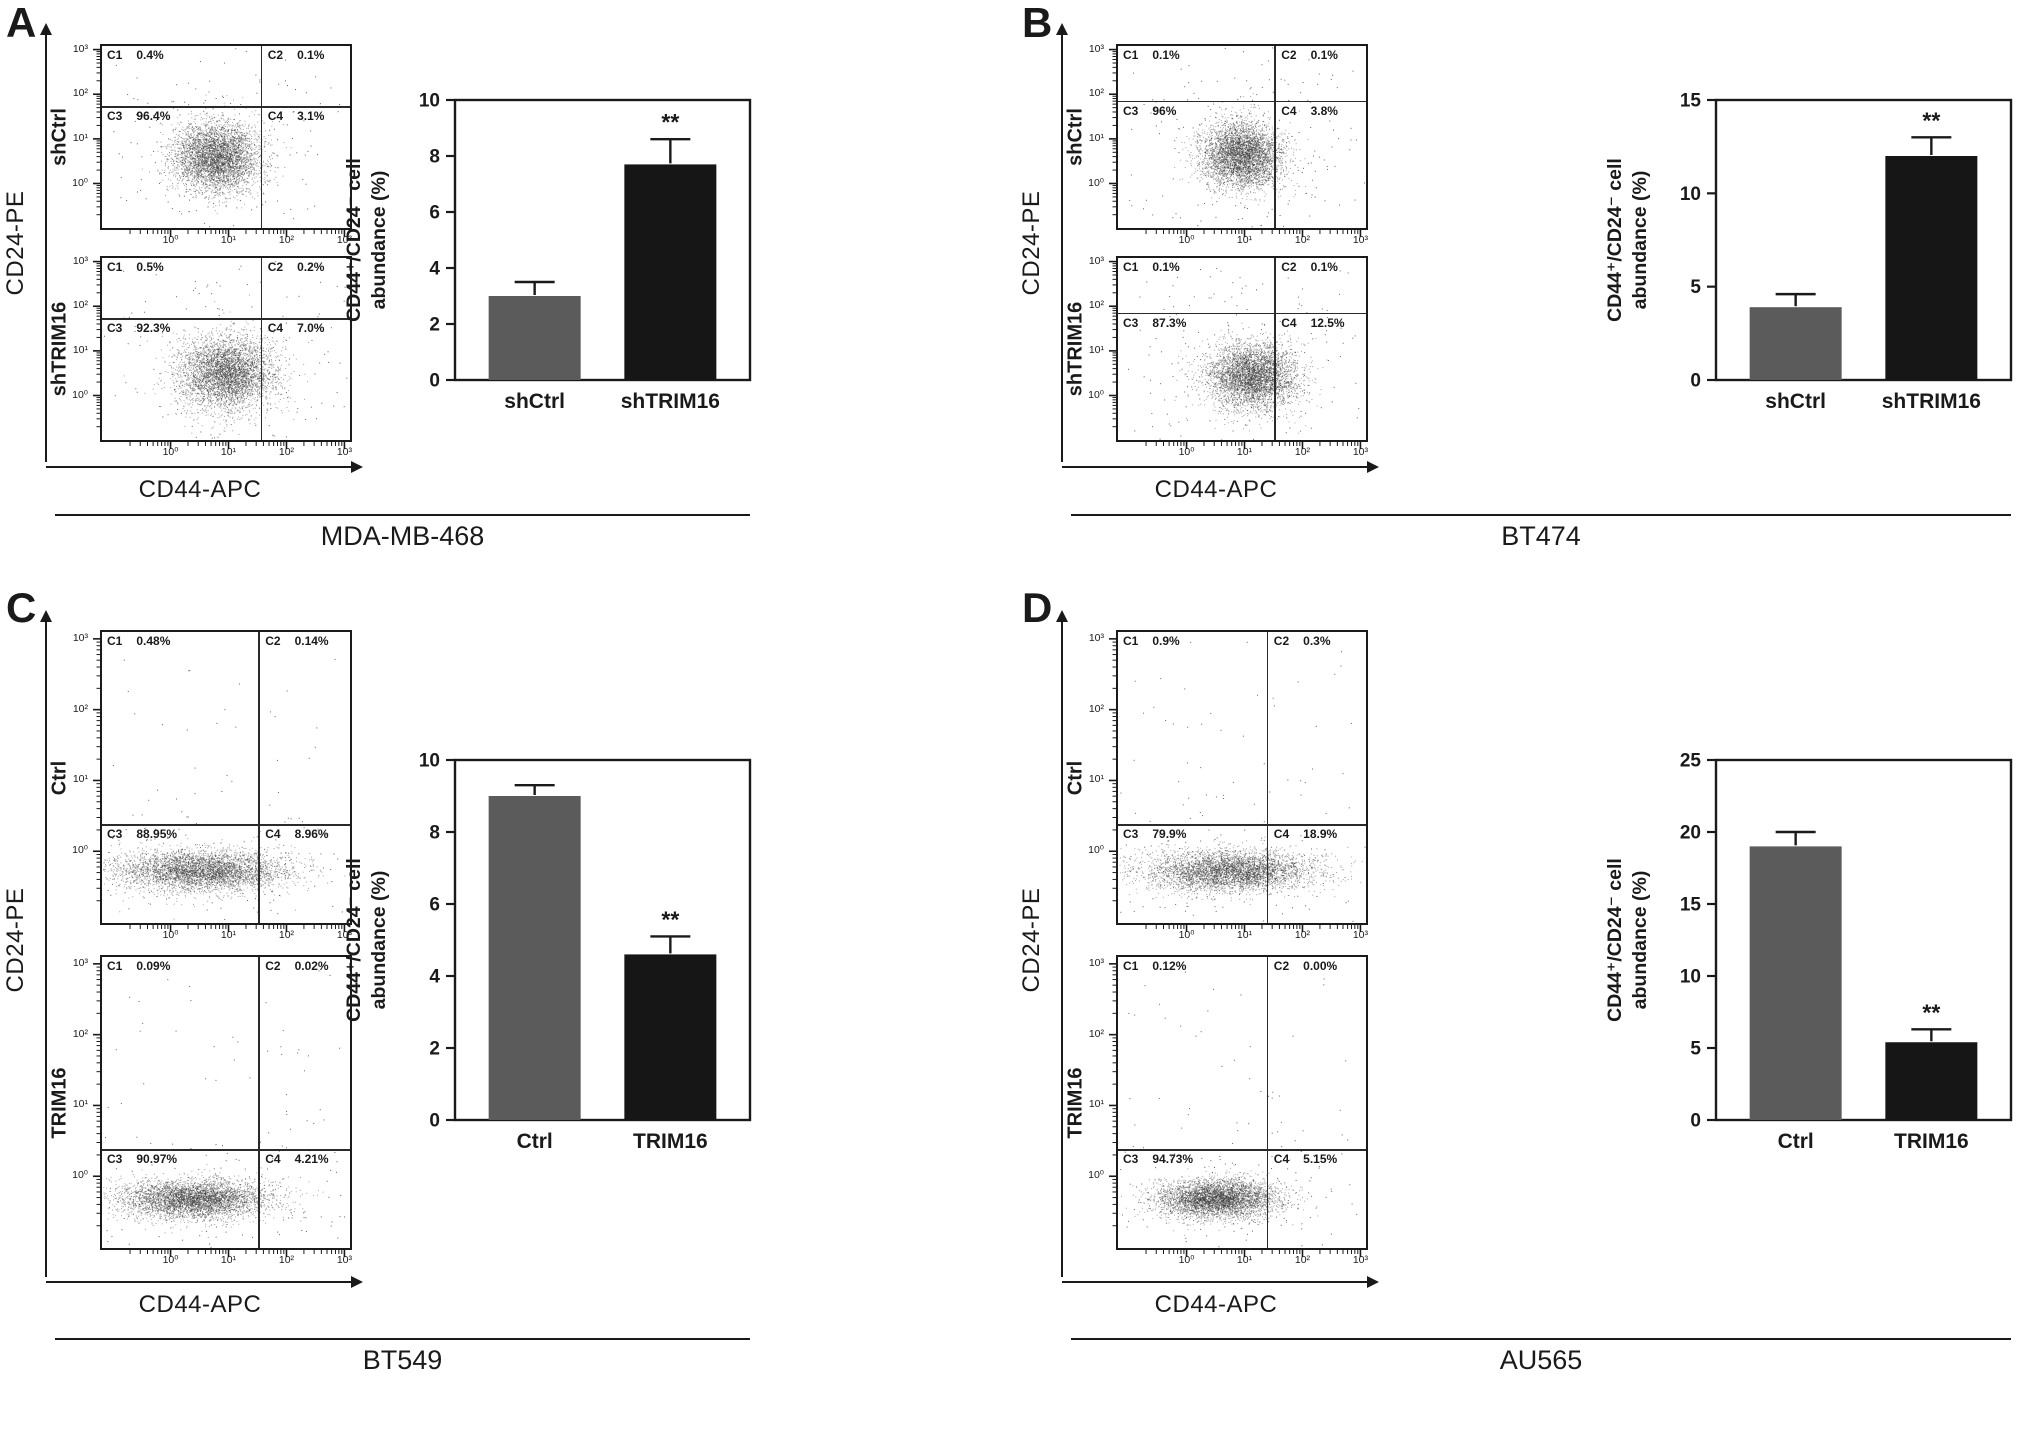 The height and width of the screenshot is (1448, 2031). What do you see at coordinates (1305, 834) in the screenshot?
I see `quadrant-stat-C4: C4 18.9%` at bounding box center [1305, 834].